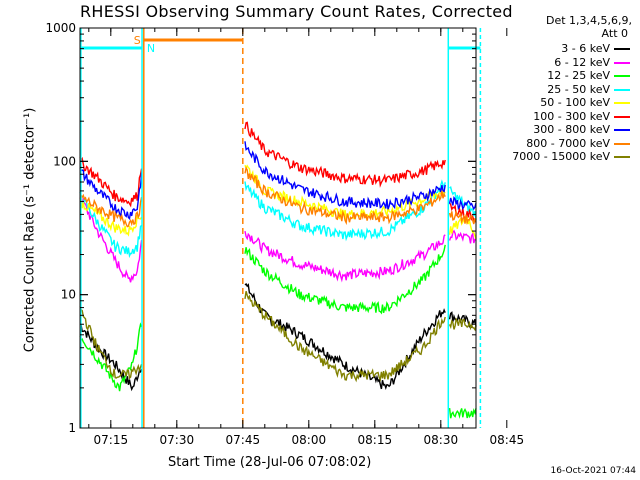 Image resolution: width=640 pixels, height=480 pixels. Describe the element at coordinates (441, 440) in the screenshot. I see `x-tick-label-5: 08:30` at that location.